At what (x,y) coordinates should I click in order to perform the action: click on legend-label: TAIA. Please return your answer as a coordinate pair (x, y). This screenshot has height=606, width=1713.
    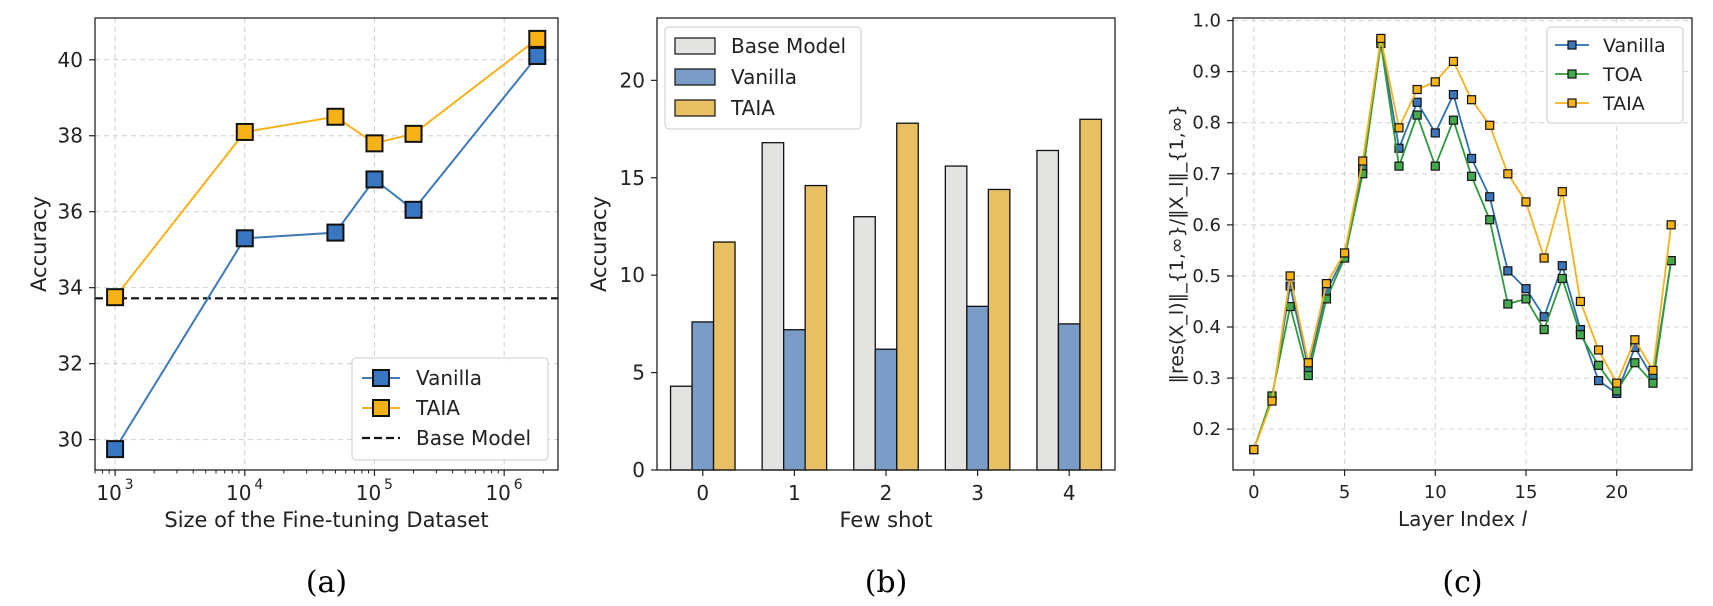
    Looking at the image, I should click on (437, 408).